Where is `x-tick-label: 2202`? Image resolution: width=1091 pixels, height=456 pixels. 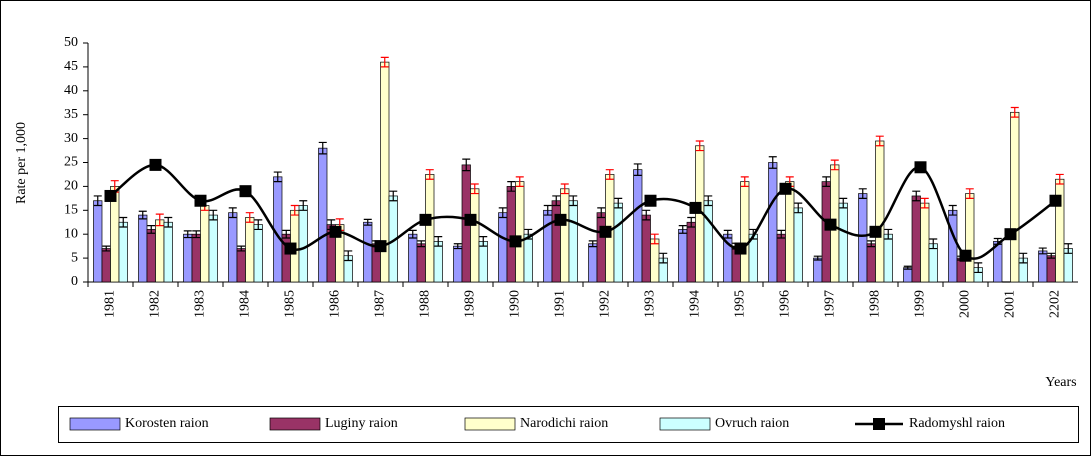 x-tick-label: 2202 is located at coordinates (1055, 304).